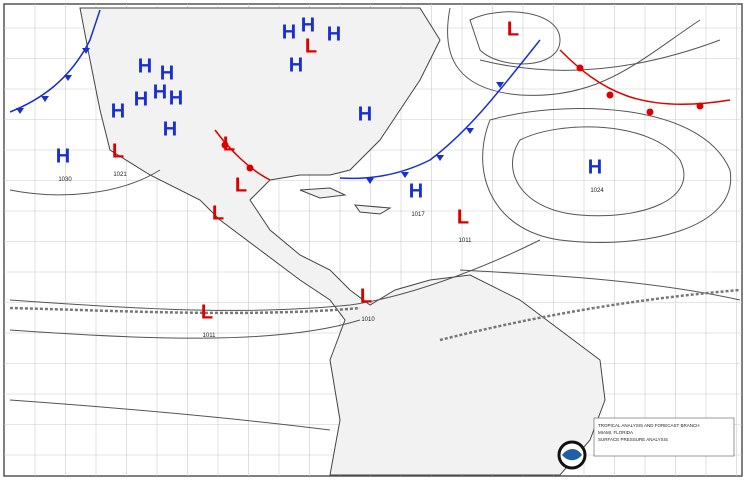 This screenshot has height=482, width=746. I want to click on center-pressure: 1010, so click(368, 320).